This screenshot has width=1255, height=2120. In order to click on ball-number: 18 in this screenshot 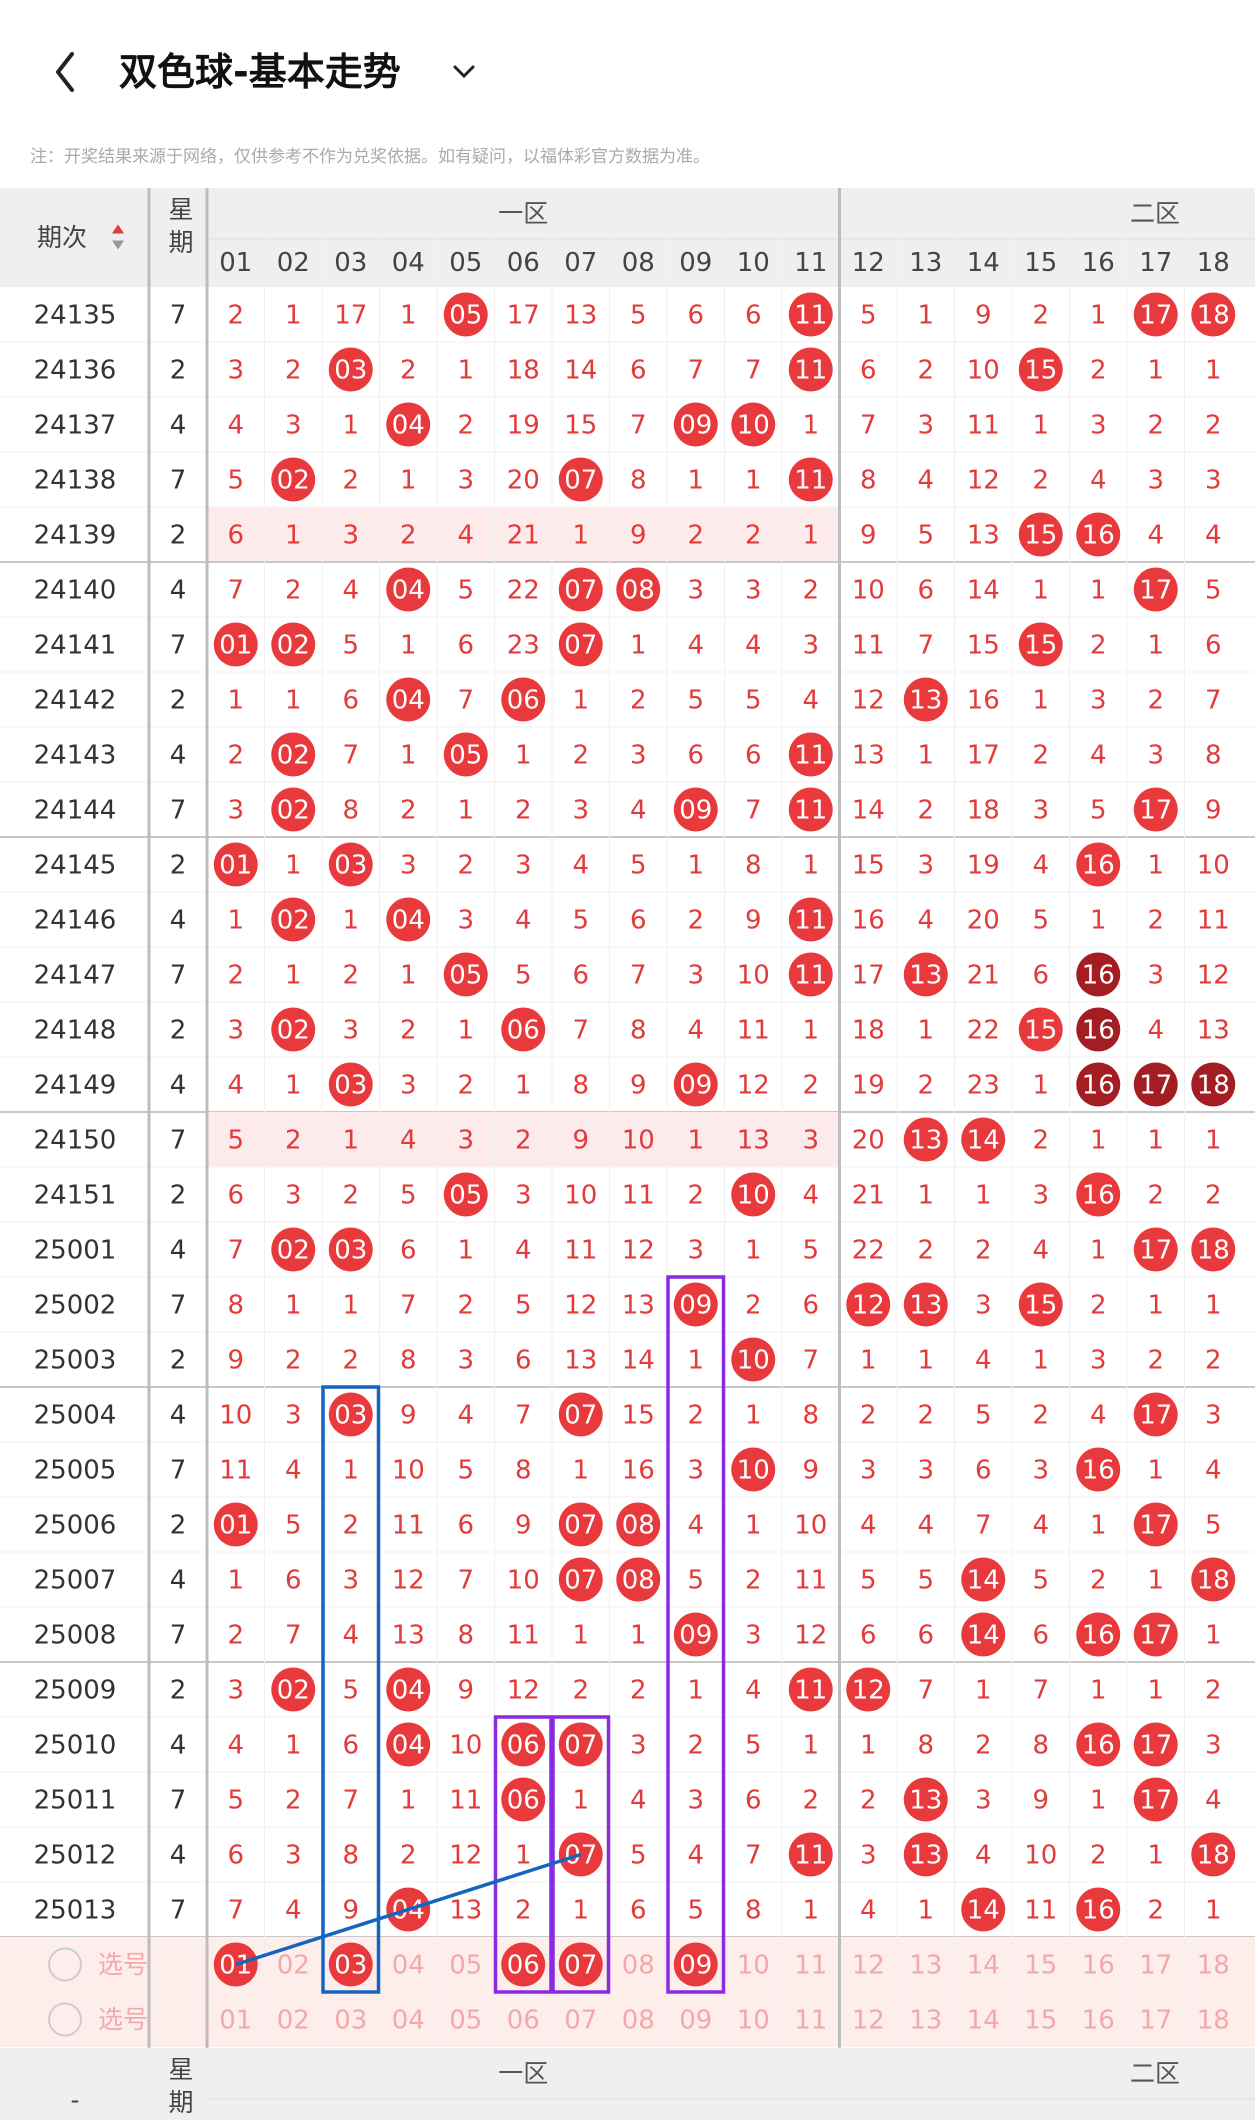, I will do `click(1213, 316)`.